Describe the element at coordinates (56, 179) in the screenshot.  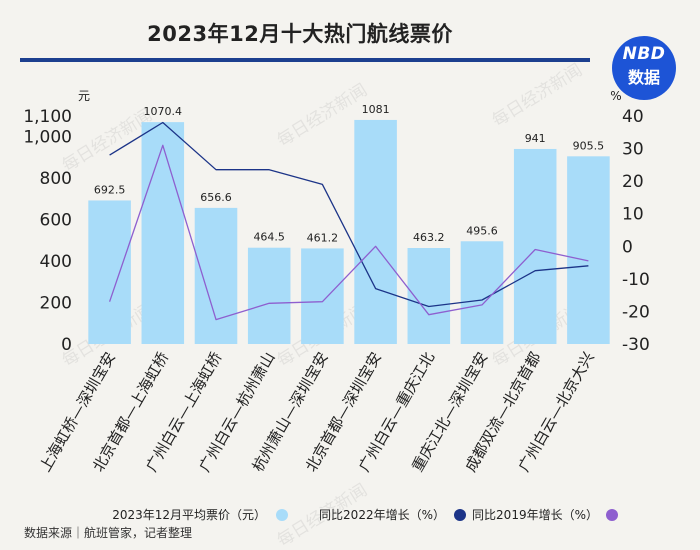
I see `y-left-tick-label: 800` at that location.